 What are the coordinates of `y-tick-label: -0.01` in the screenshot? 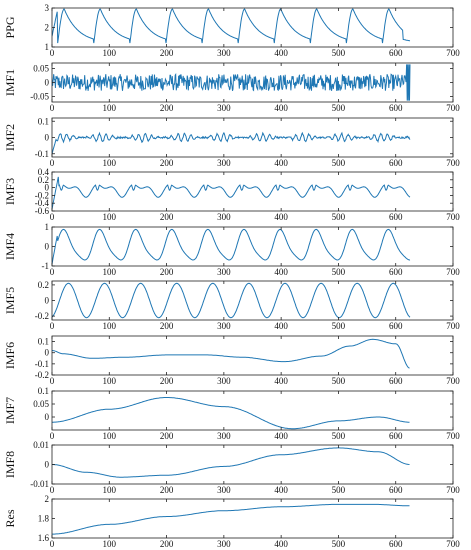 It's located at (39, 484).